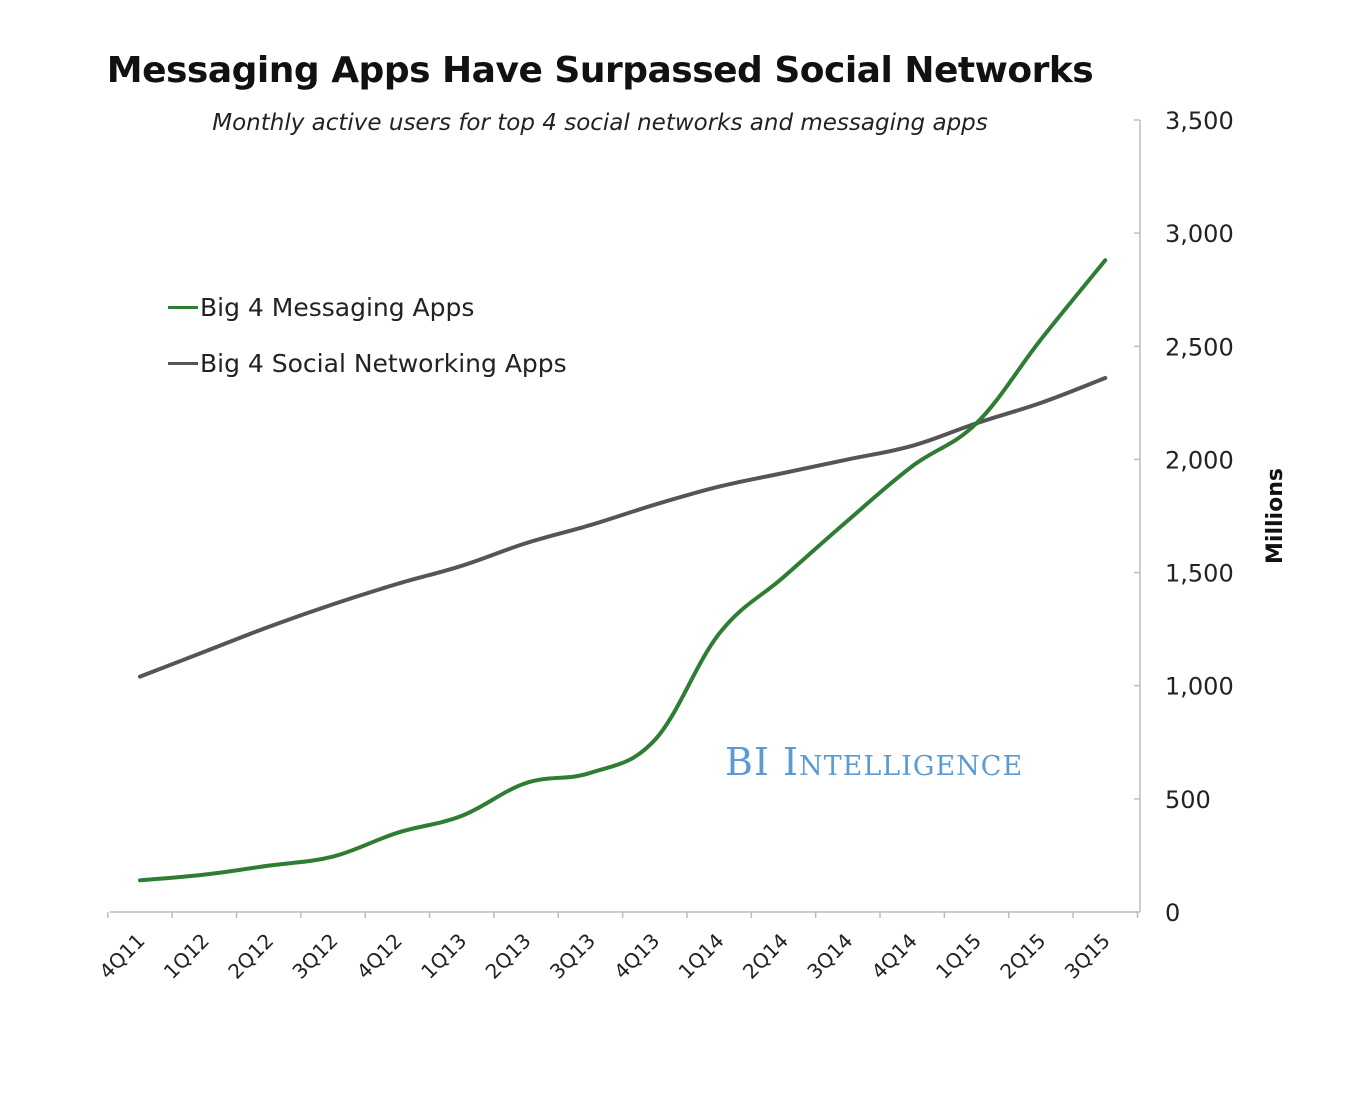 This screenshot has width=1364, height=1098. I want to click on legend-label-social: Big 4 Social Networking Apps, so click(383, 363).